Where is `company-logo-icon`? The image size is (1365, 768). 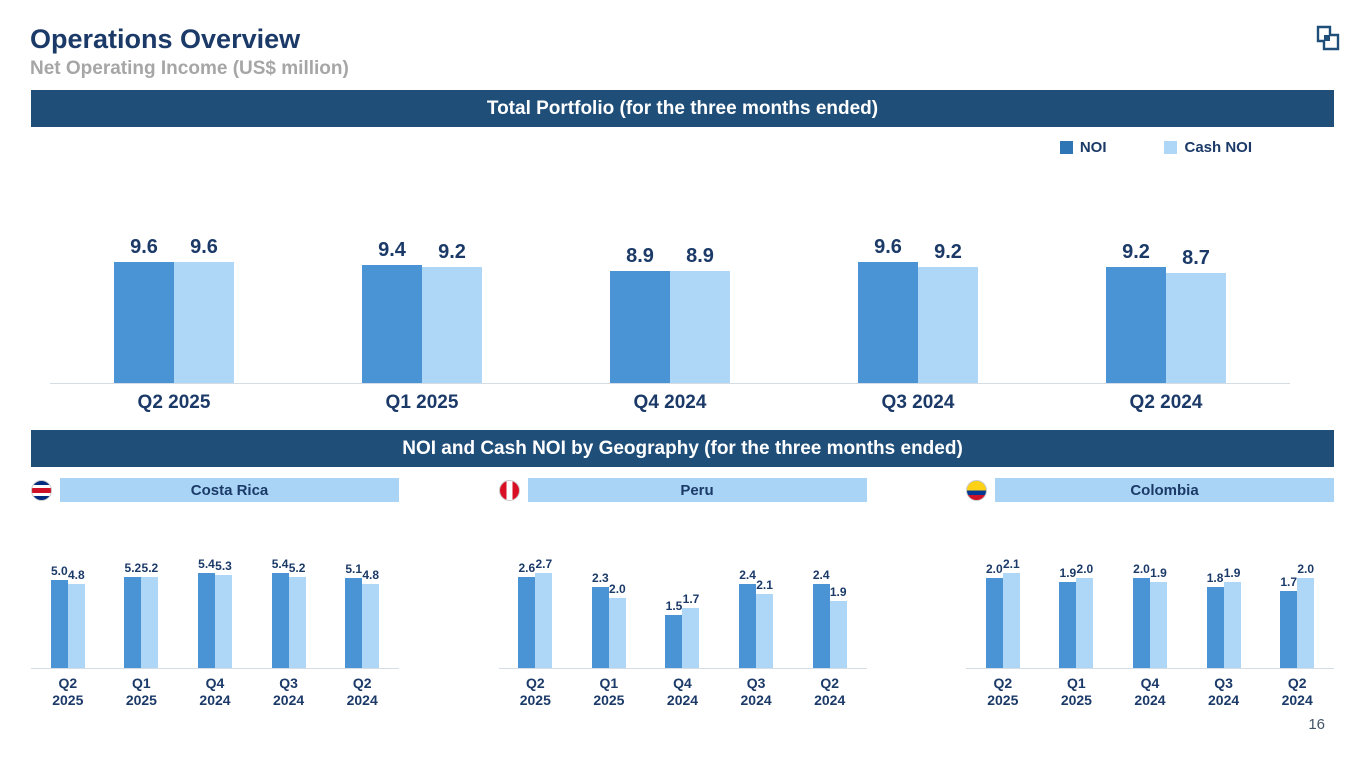
company-logo-icon is located at coordinates (1327, 38).